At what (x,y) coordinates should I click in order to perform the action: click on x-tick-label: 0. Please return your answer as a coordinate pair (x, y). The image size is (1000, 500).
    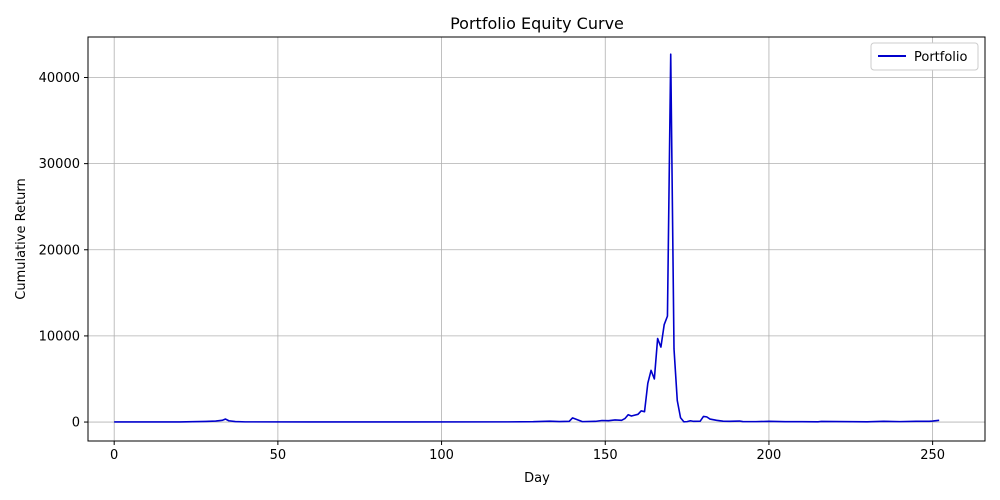
    Looking at the image, I should click on (114, 455).